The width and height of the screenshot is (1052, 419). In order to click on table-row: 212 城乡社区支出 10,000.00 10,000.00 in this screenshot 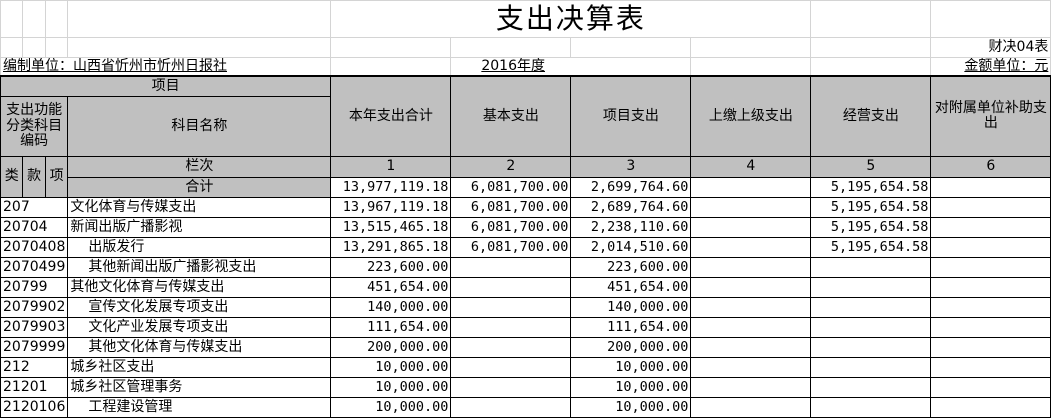, I will do `click(526, 367)`.